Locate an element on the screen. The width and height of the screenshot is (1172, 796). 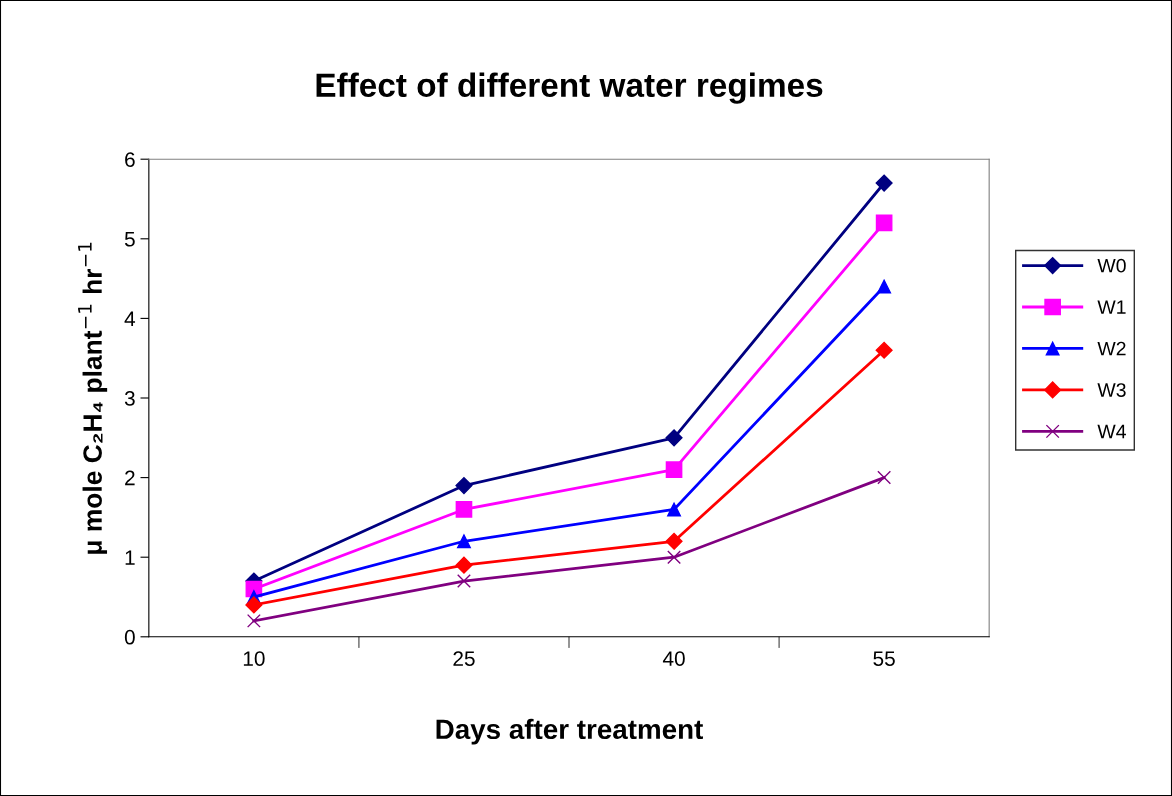
legend-label: W3 is located at coordinates (1111, 390).